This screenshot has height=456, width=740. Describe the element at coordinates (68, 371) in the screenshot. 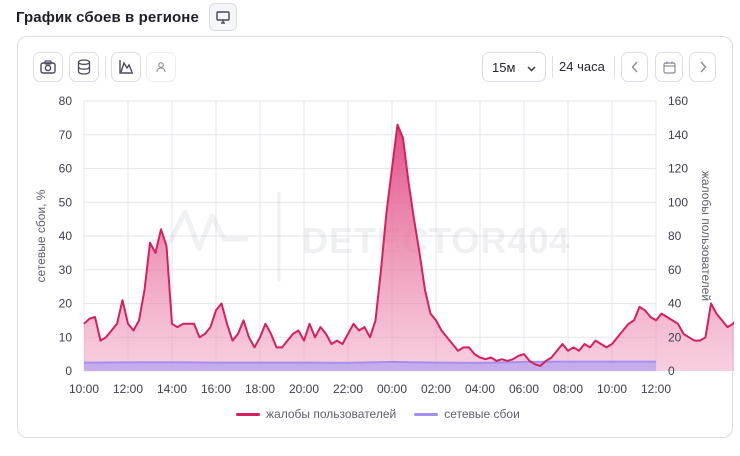

I see `left-tick-label: 0` at that location.